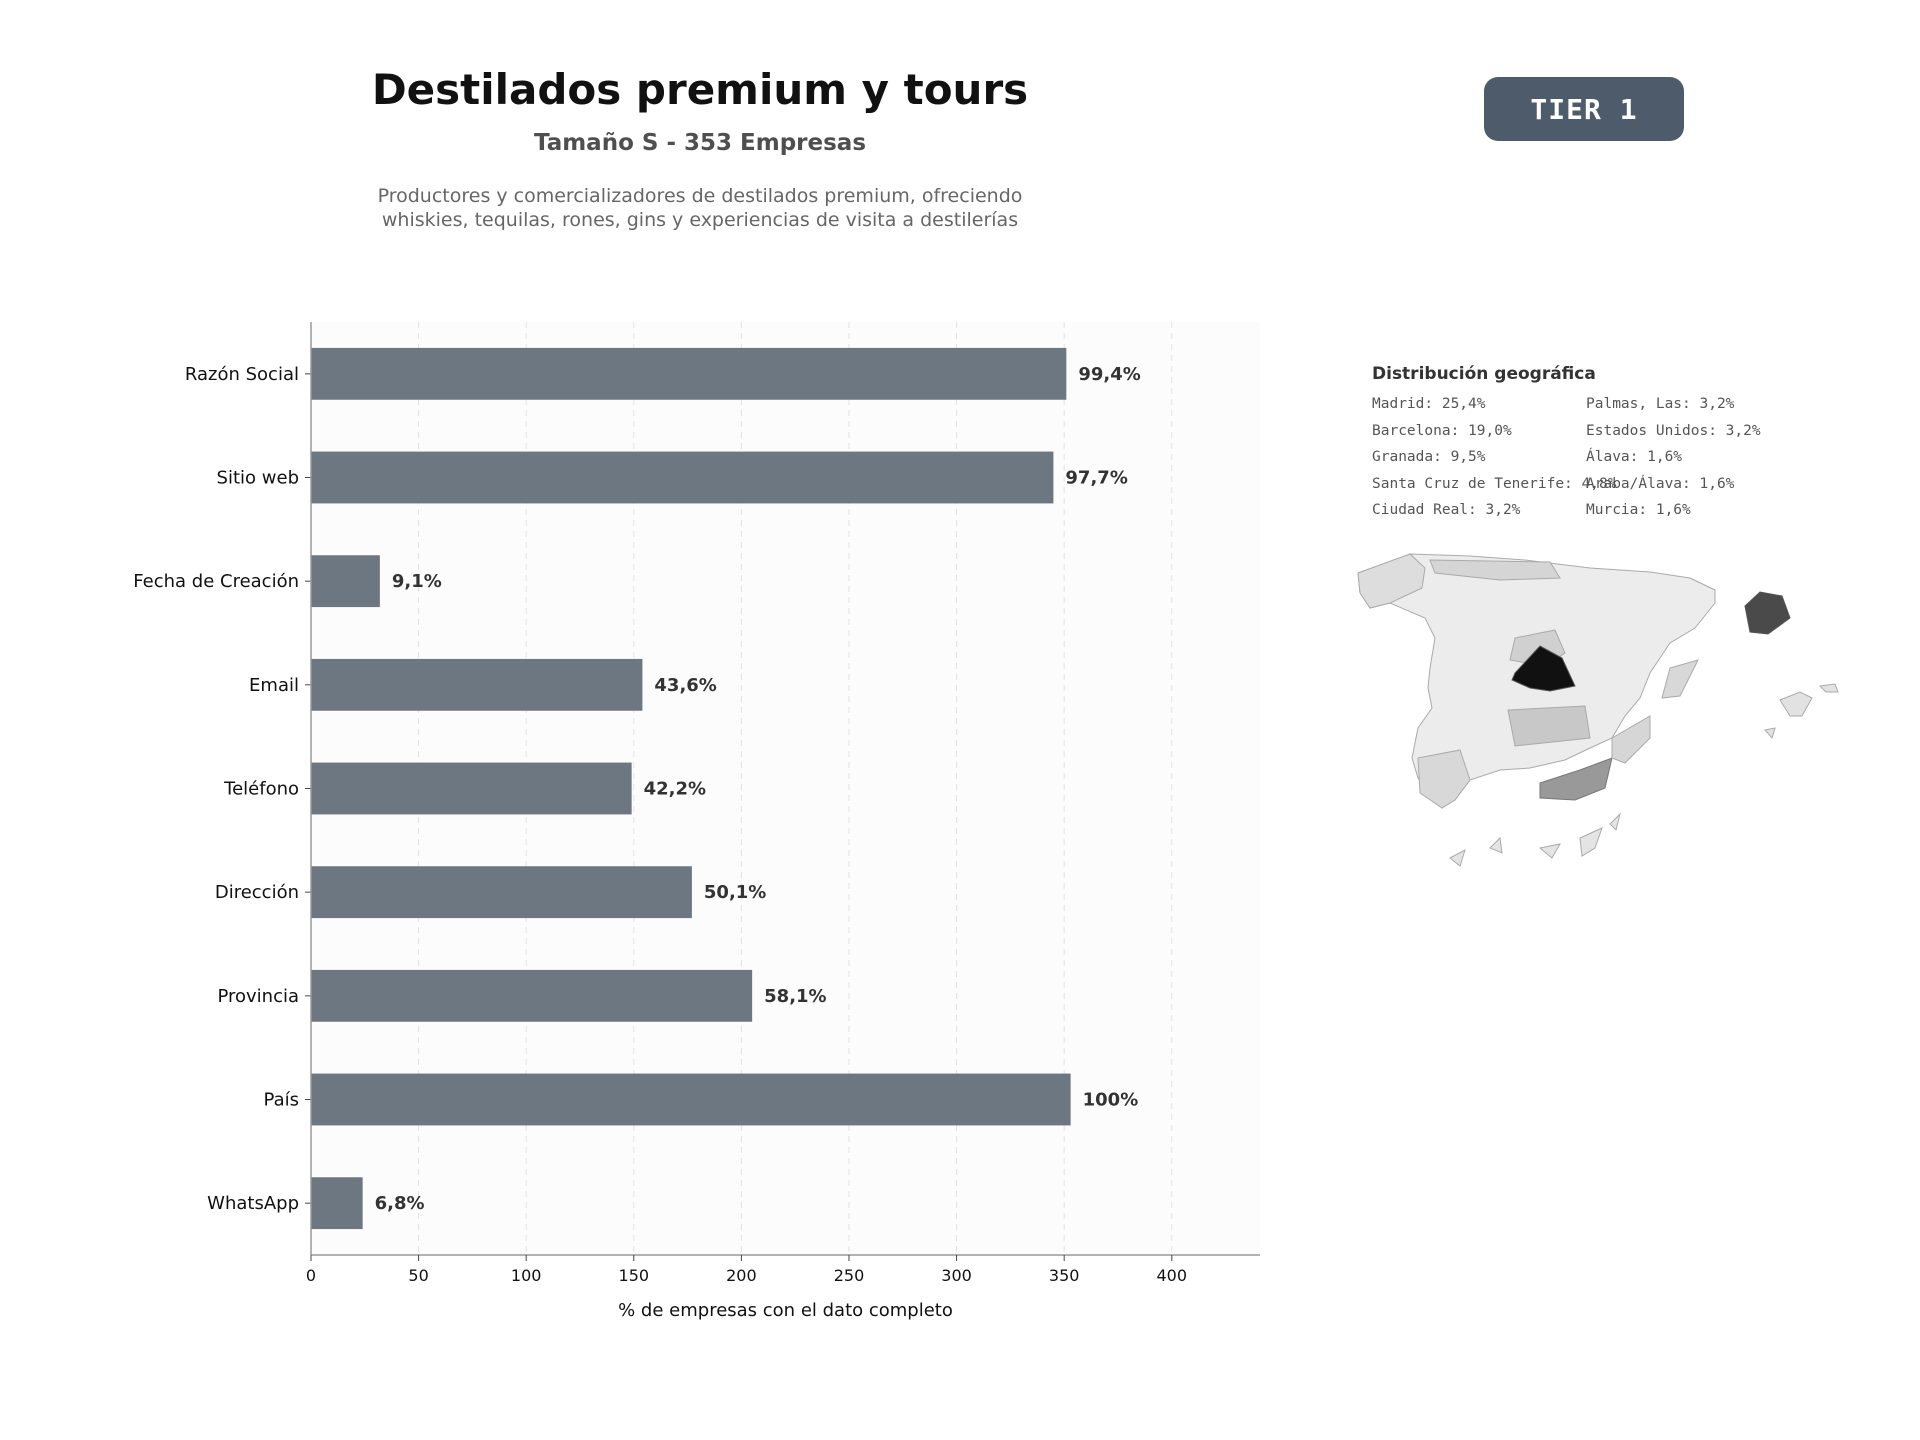  What do you see at coordinates (258, 478) in the screenshot?
I see `category-label: Sitio web` at bounding box center [258, 478].